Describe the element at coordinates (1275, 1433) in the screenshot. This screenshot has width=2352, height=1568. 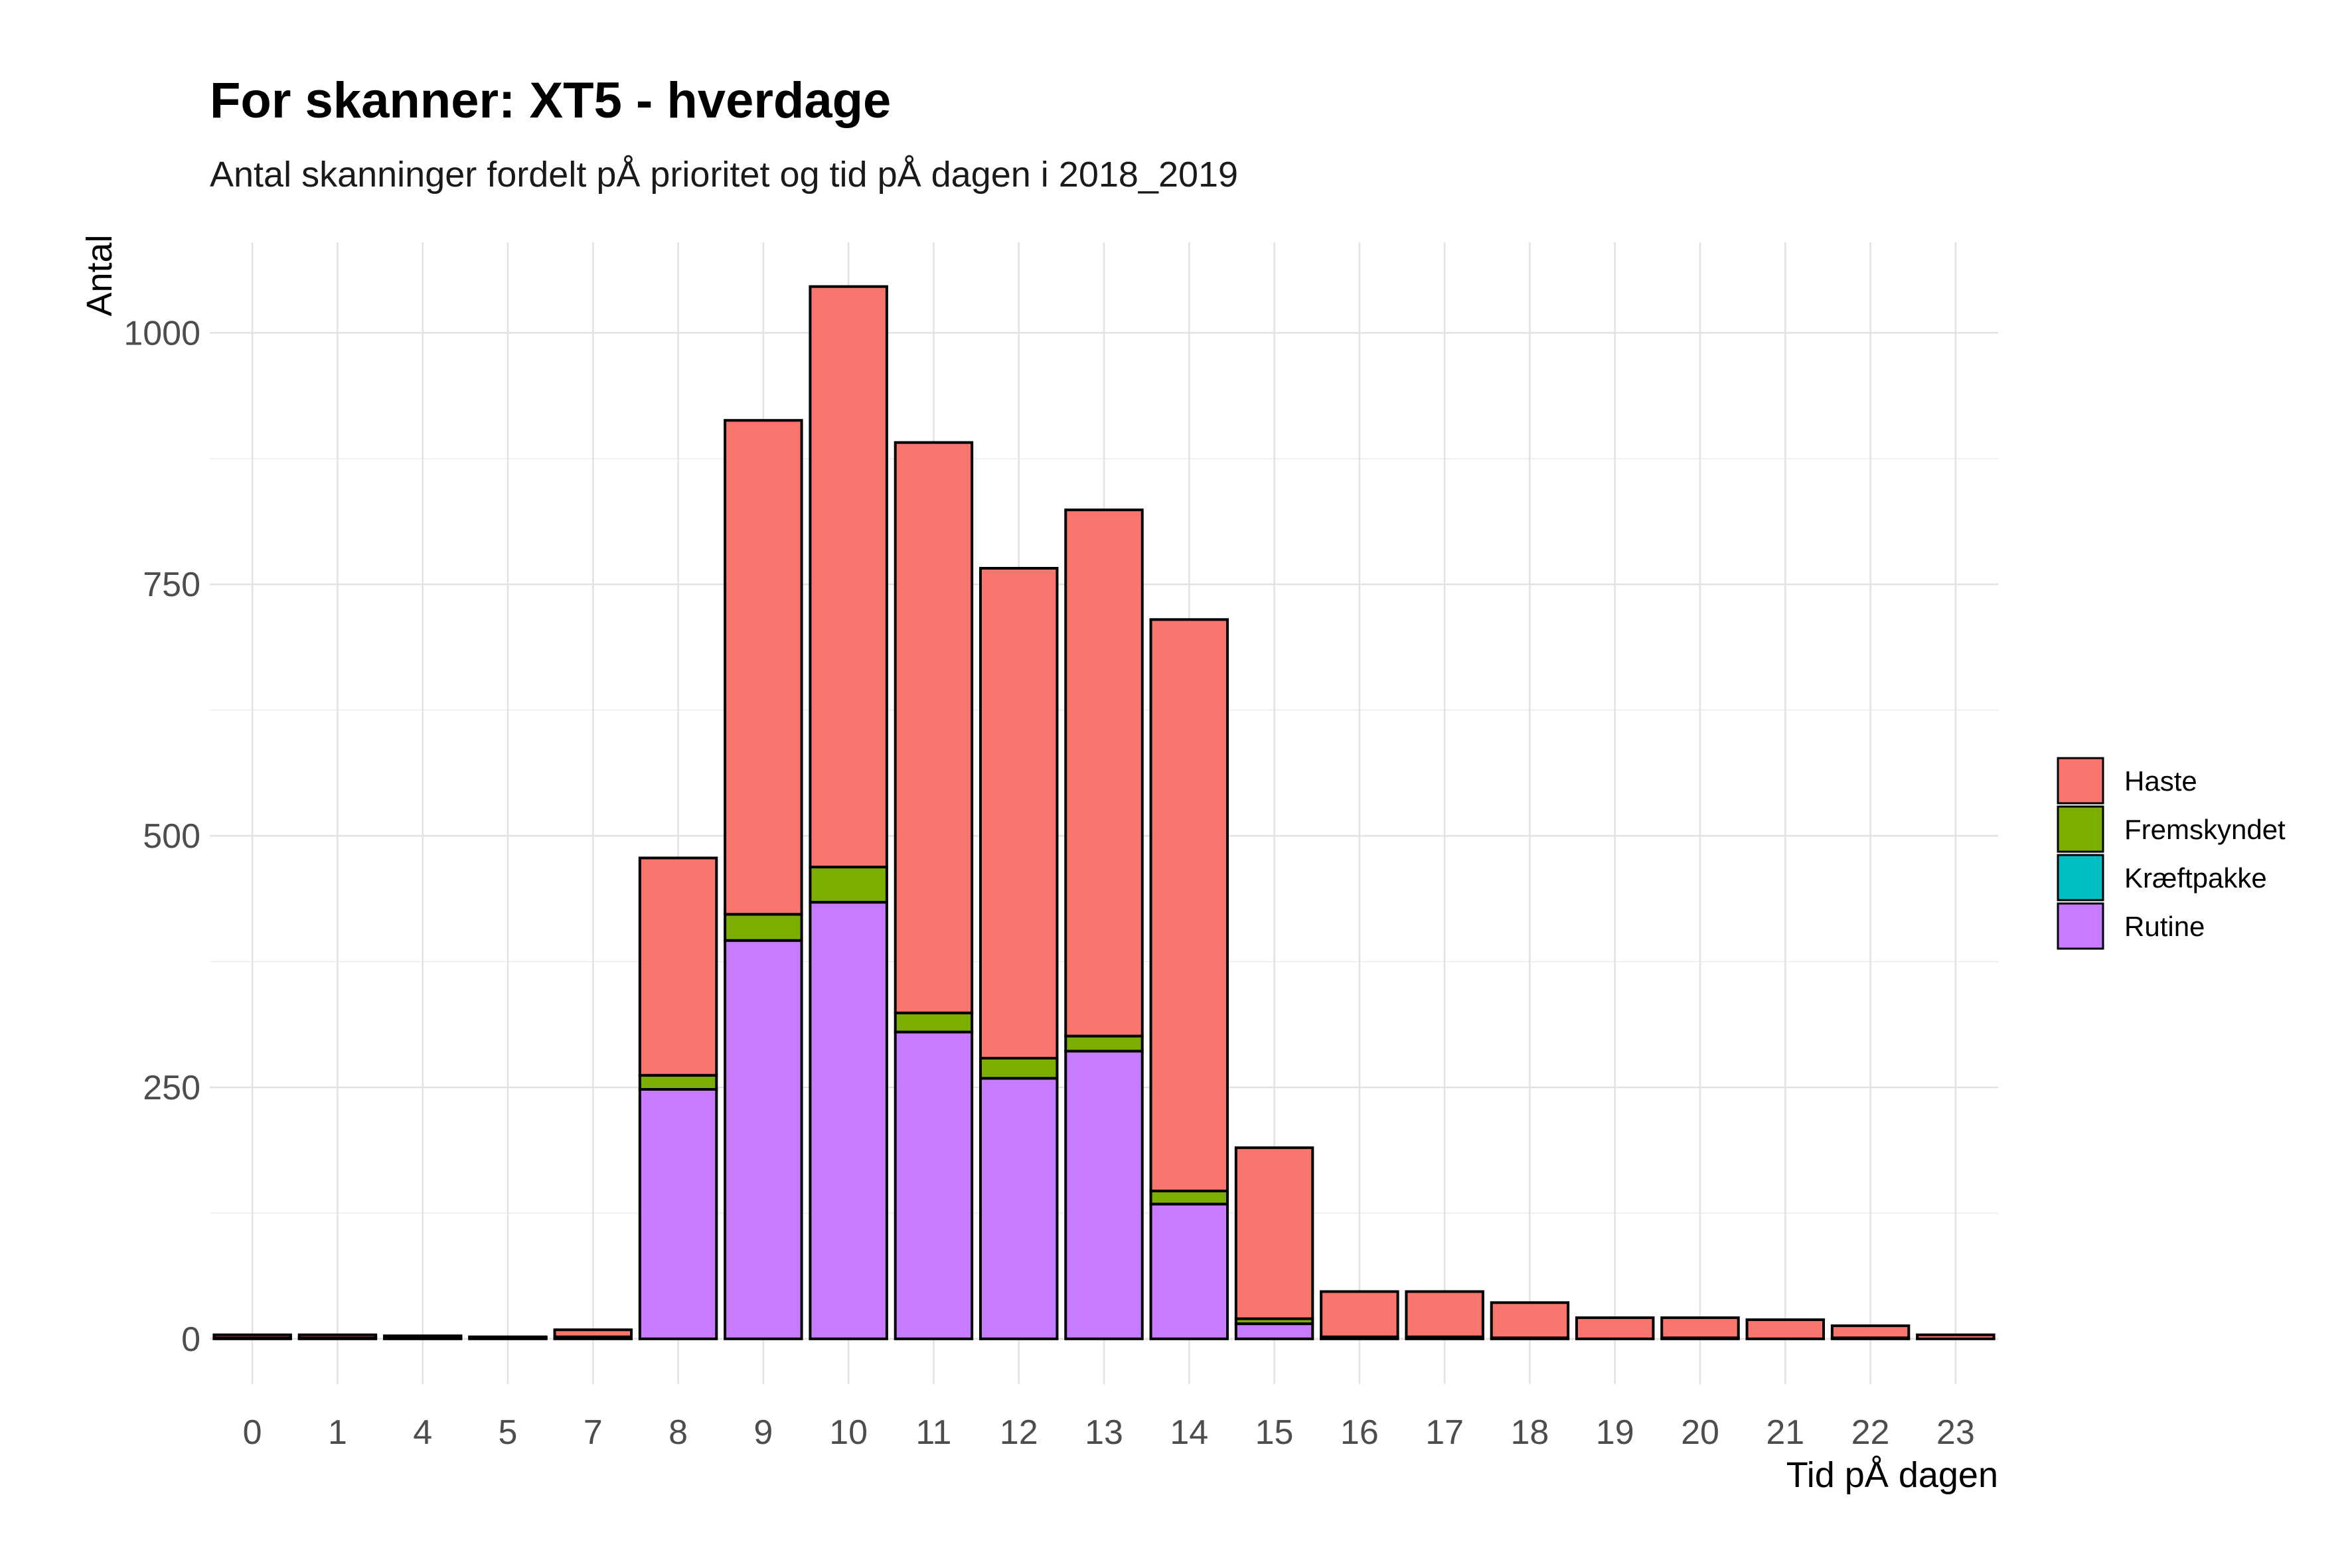
I see `x-tick-label: 15` at that location.